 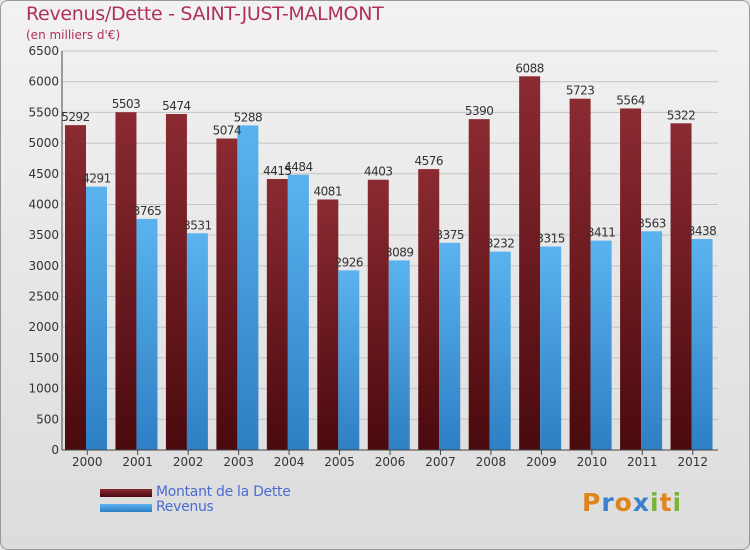 I want to click on data-label-revenus: 3438, so click(x=702, y=231).